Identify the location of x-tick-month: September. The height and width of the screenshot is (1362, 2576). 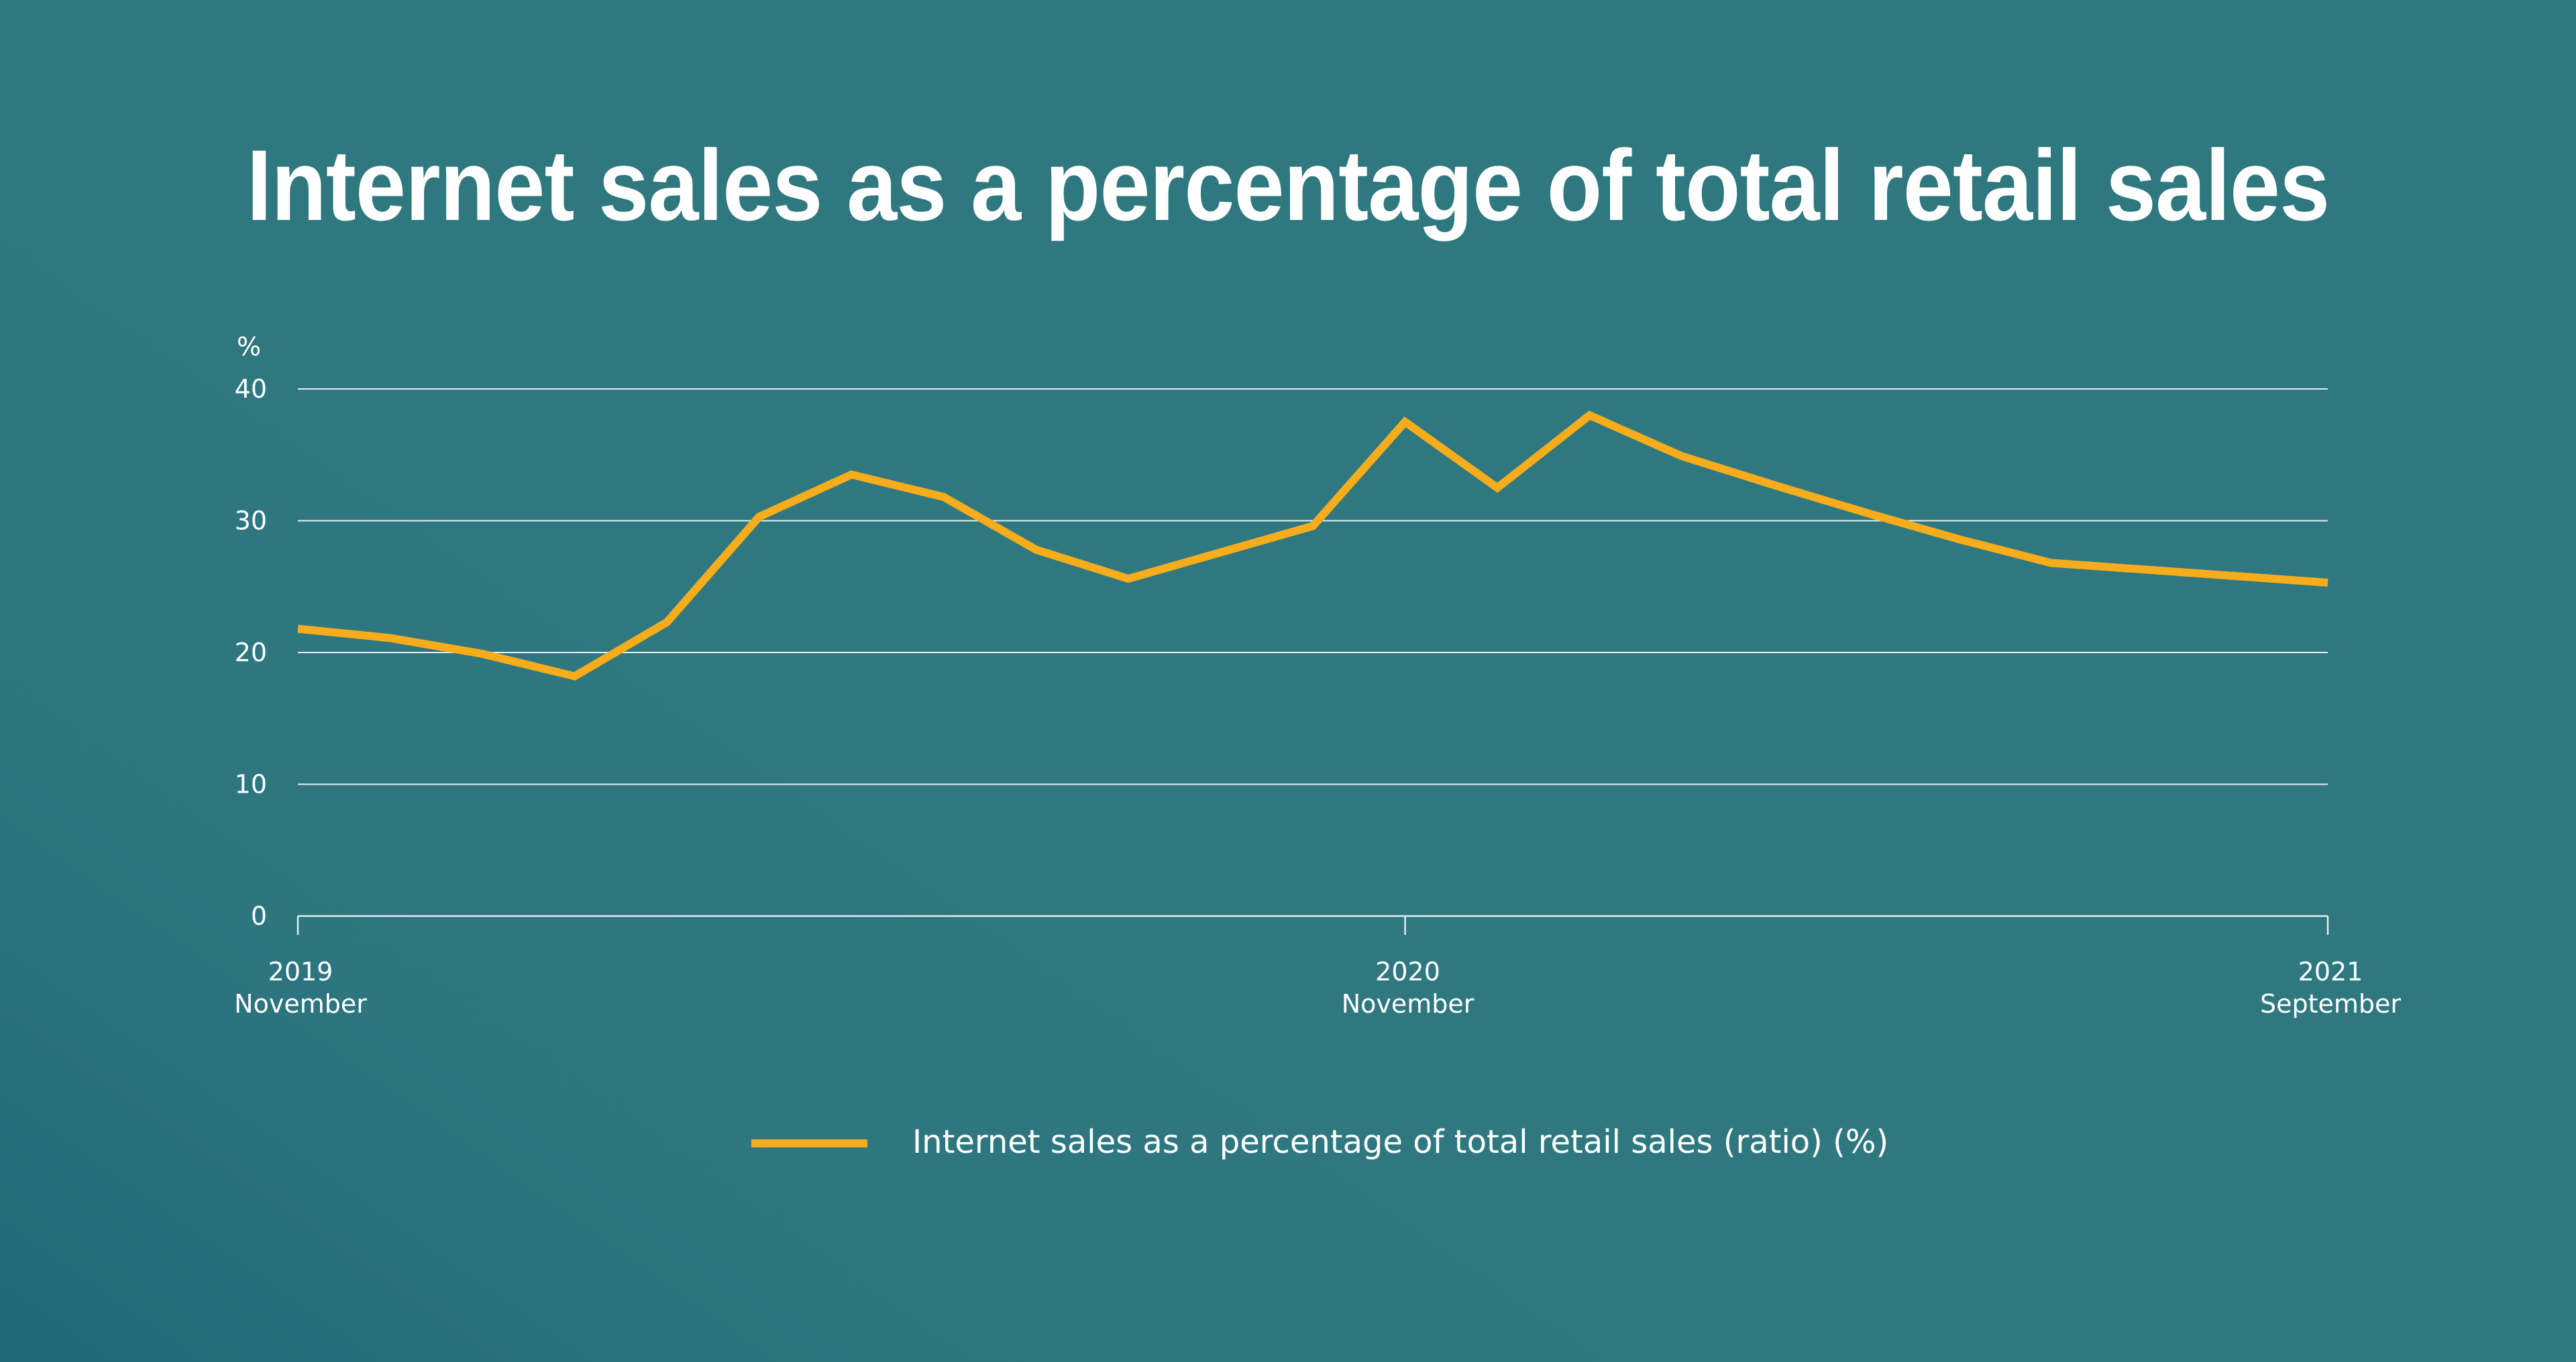
(2330, 1004).